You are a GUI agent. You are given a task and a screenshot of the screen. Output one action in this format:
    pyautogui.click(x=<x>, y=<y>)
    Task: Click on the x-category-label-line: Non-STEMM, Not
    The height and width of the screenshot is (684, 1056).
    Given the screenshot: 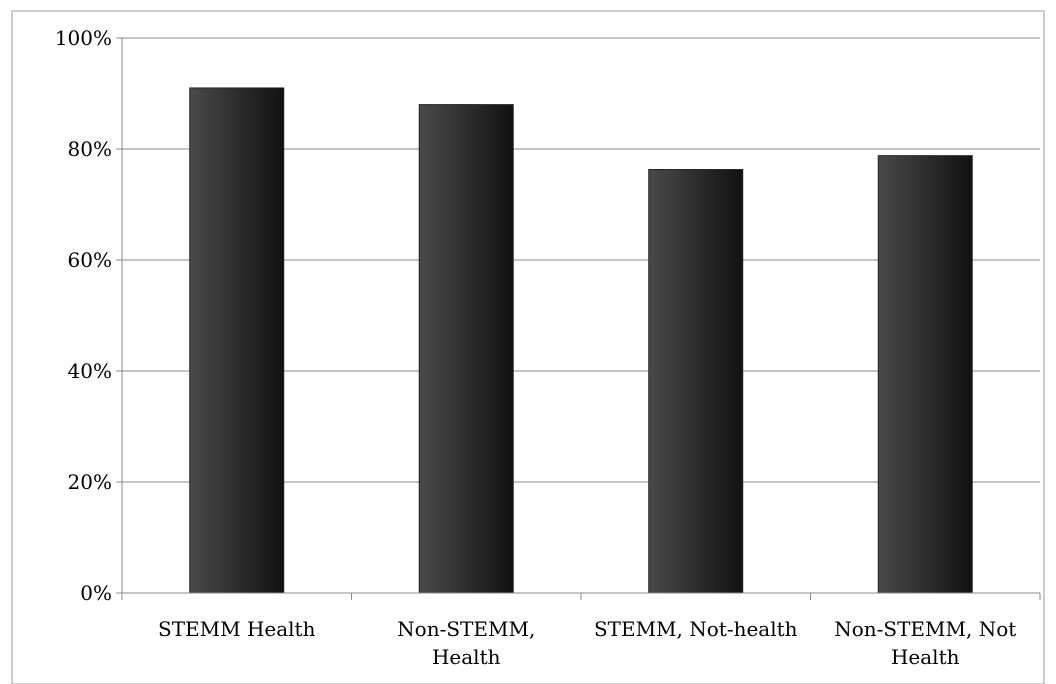 What is the action you would take?
    pyautogui.click(x=925, y=629)
    